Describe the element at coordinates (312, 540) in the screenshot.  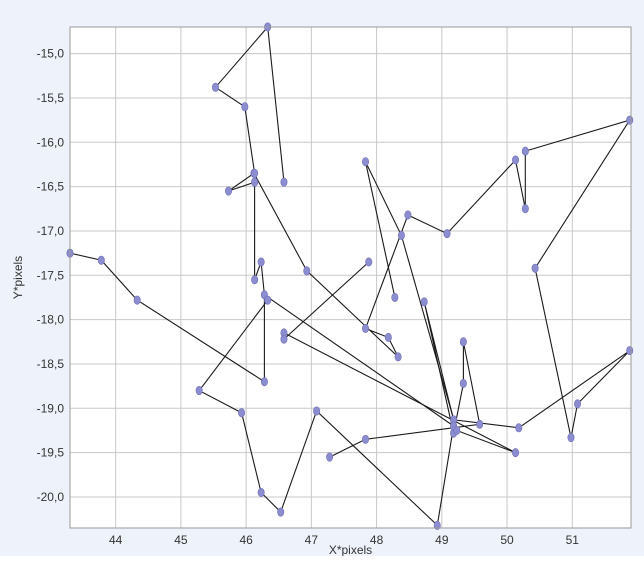
I see `x-tick-label: 47` at that location.